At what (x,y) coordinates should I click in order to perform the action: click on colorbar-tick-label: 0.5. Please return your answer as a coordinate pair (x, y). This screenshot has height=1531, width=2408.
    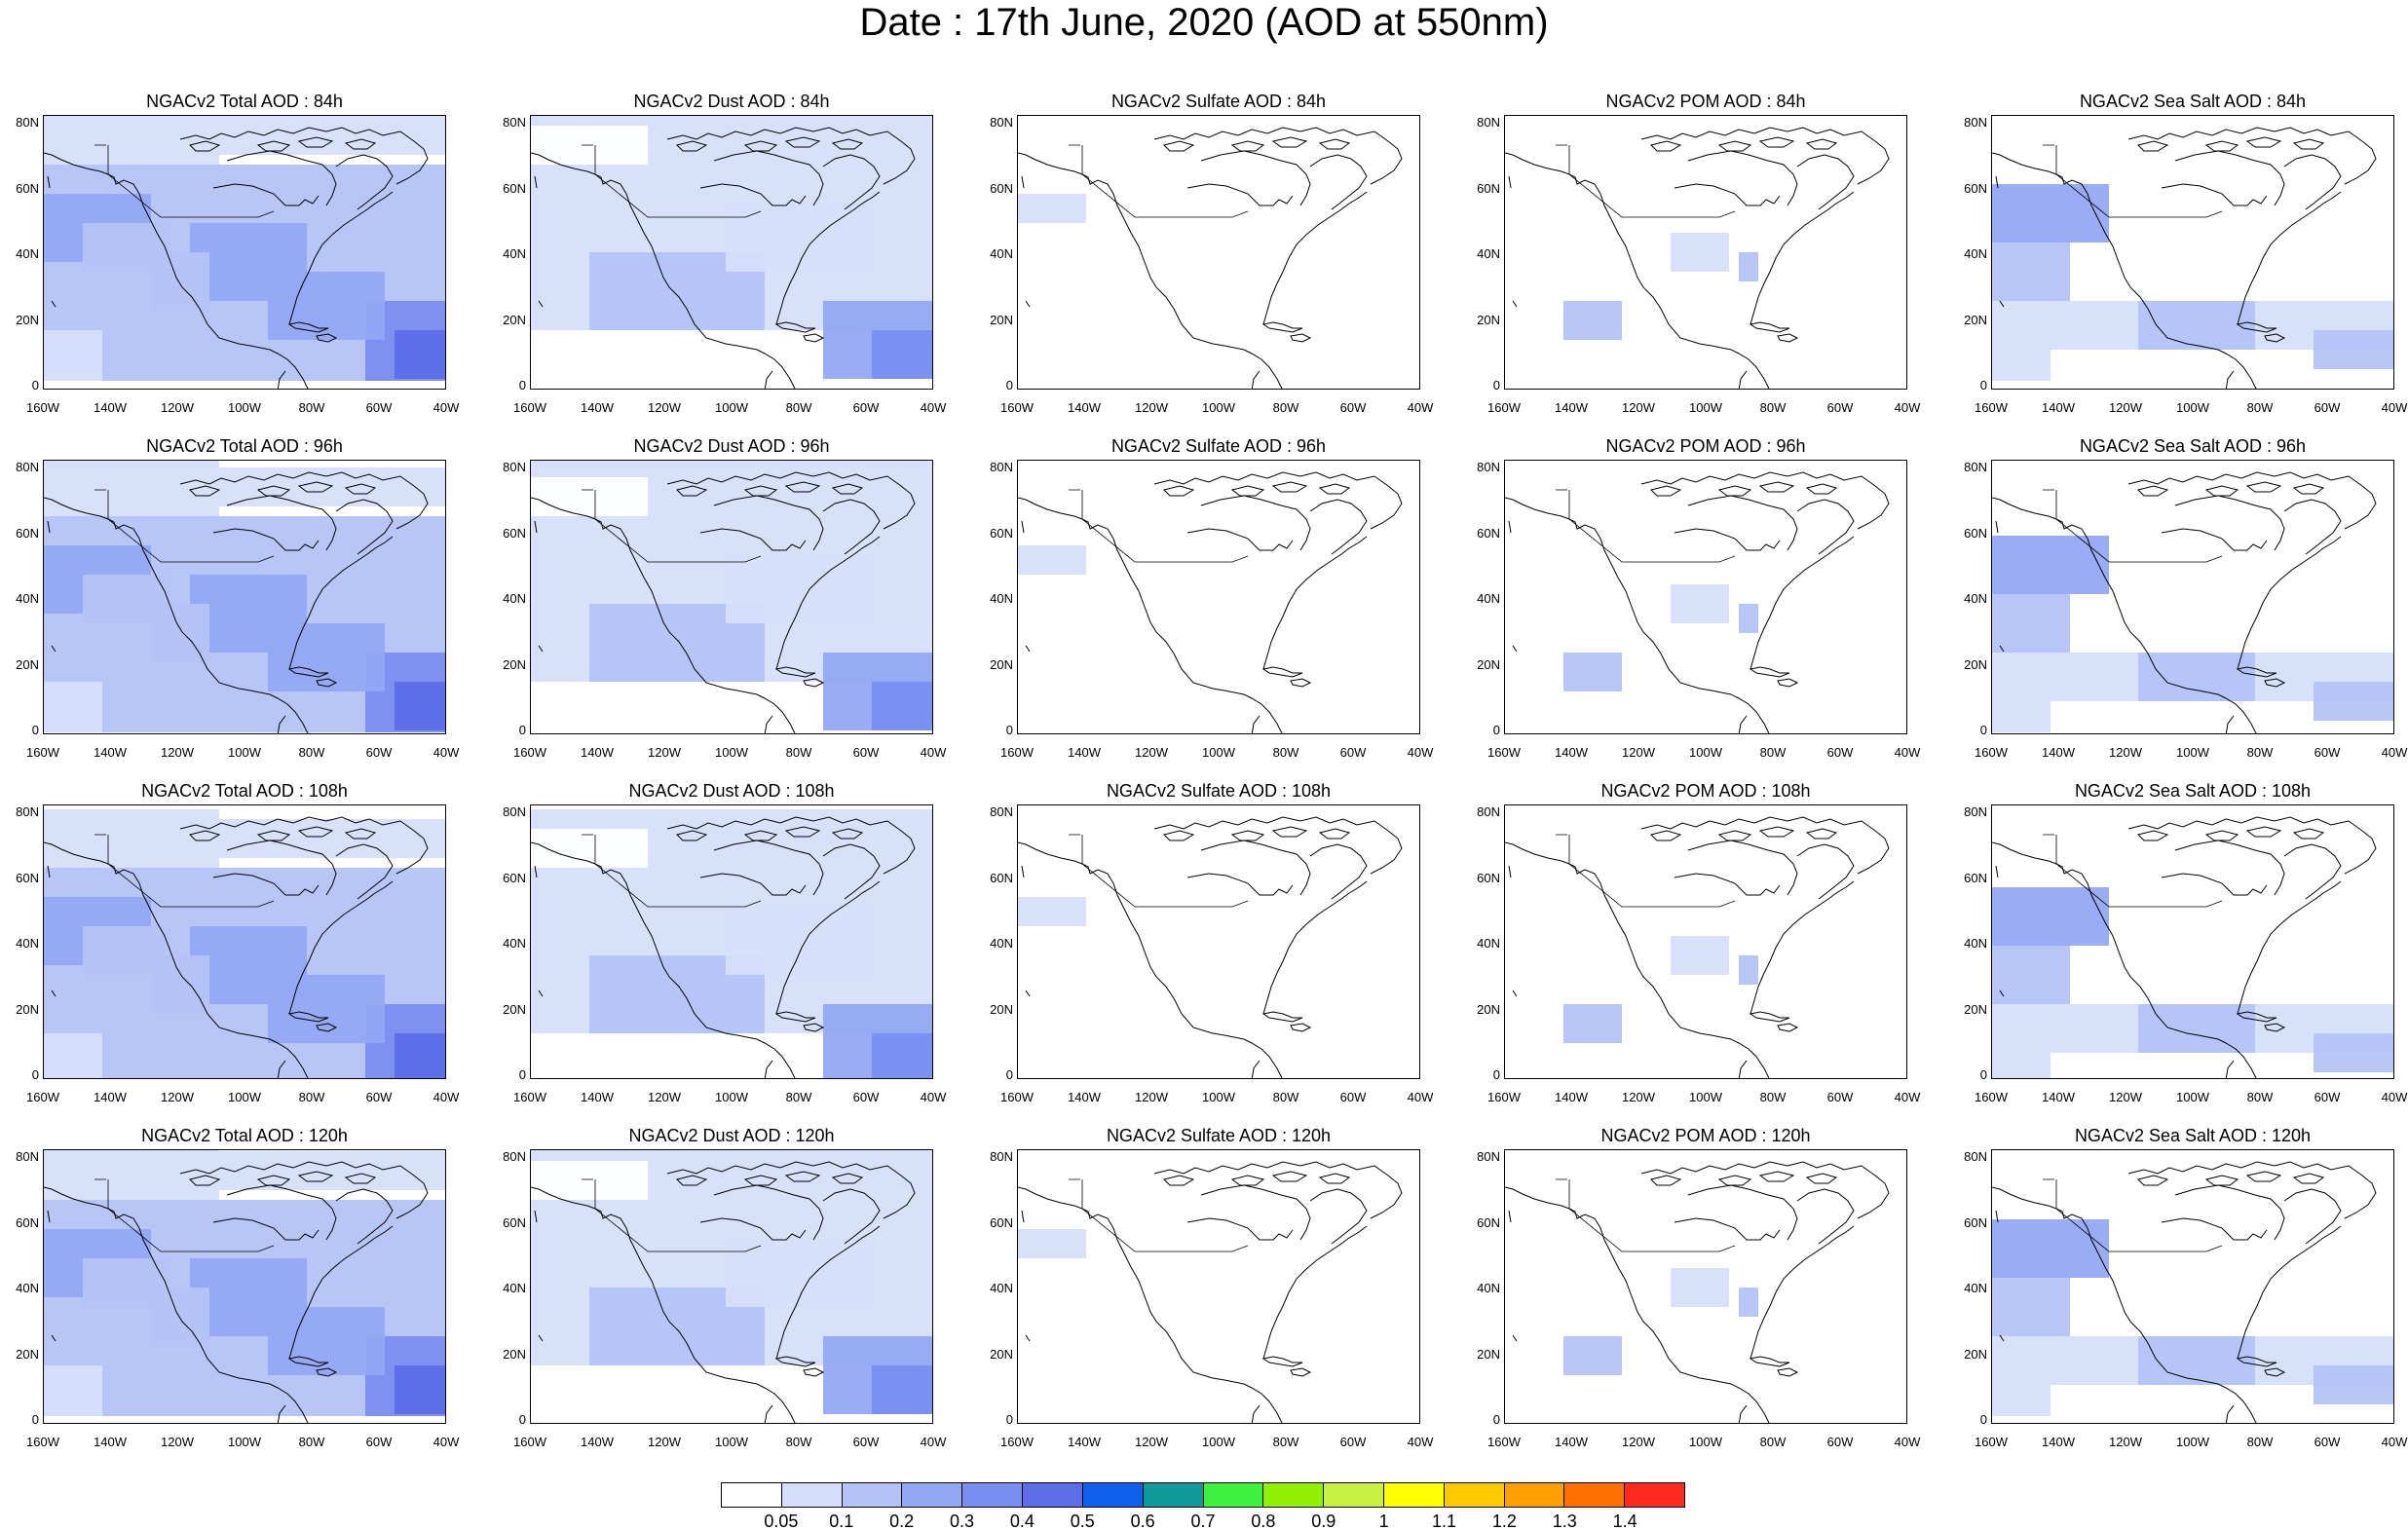
    Looking at the image, I should click on (1082, 1521).